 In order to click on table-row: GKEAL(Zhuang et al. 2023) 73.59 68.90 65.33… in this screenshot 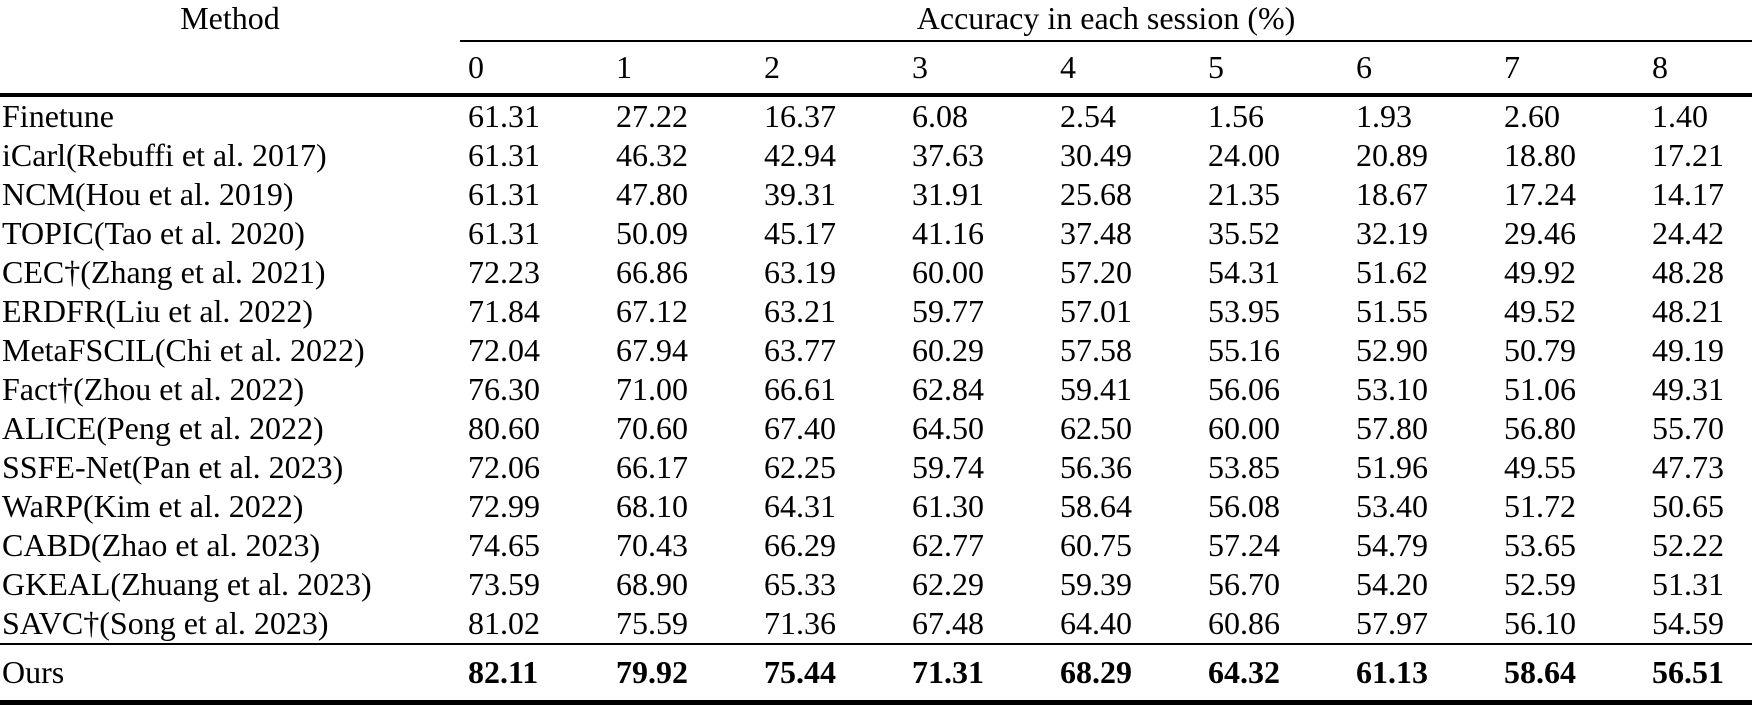, I will do `click(876, 584)`.